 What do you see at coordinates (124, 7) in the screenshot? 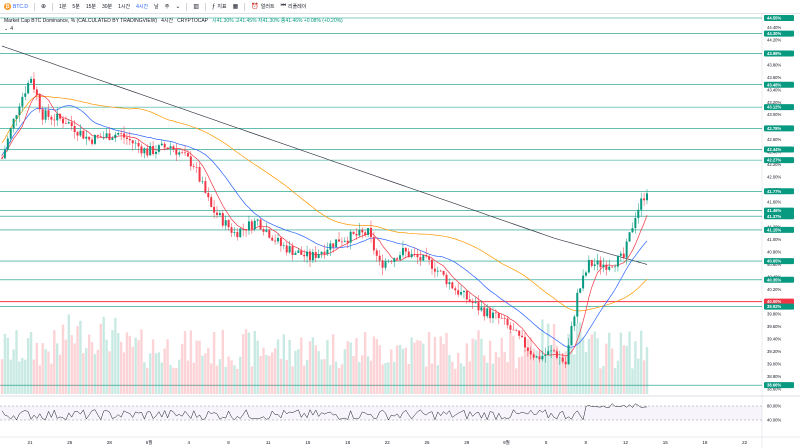
I see `interval-1h: 1시간` at bounding box center [124, 7].